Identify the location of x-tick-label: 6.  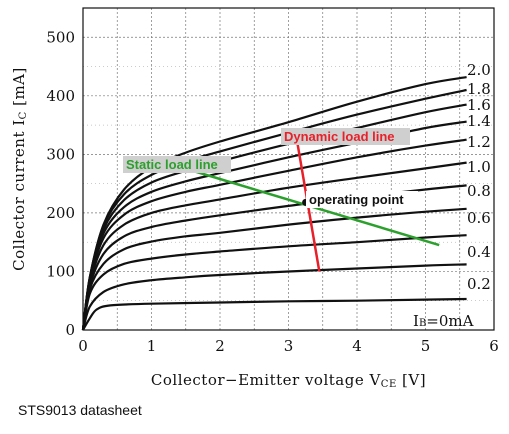
(494, 346).